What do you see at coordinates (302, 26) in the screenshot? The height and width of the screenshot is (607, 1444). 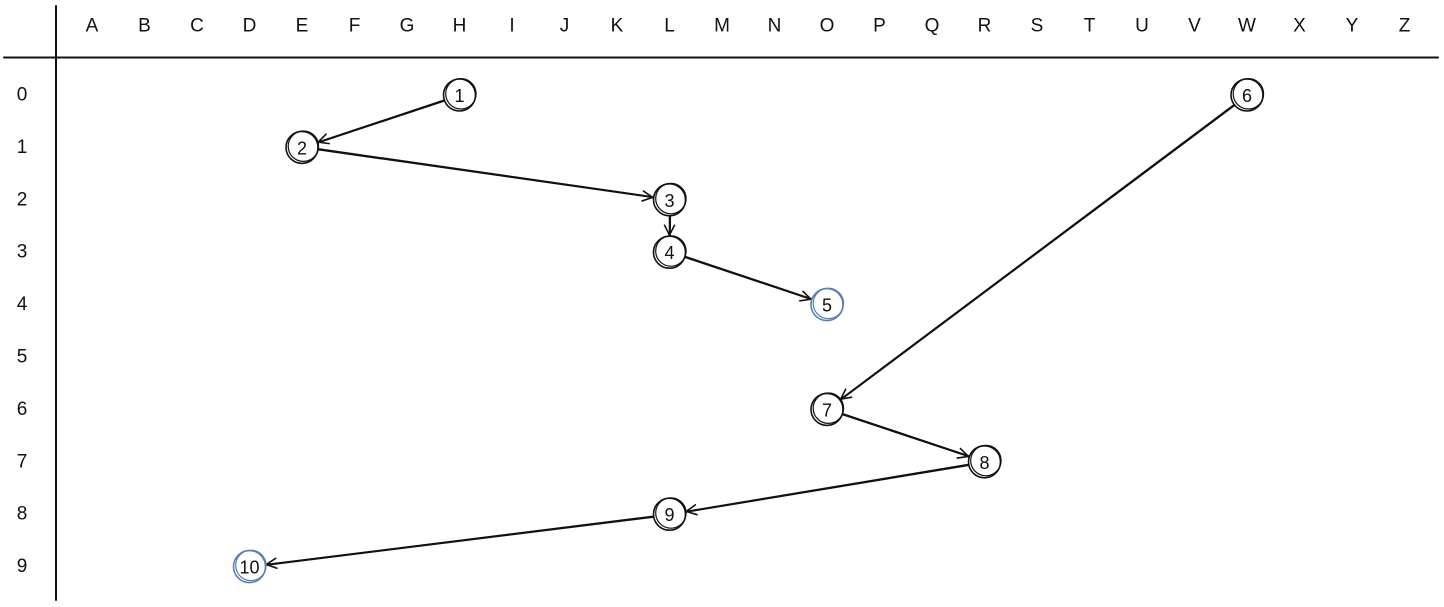 I see `column-label: E` at bounding box center [302, 26].